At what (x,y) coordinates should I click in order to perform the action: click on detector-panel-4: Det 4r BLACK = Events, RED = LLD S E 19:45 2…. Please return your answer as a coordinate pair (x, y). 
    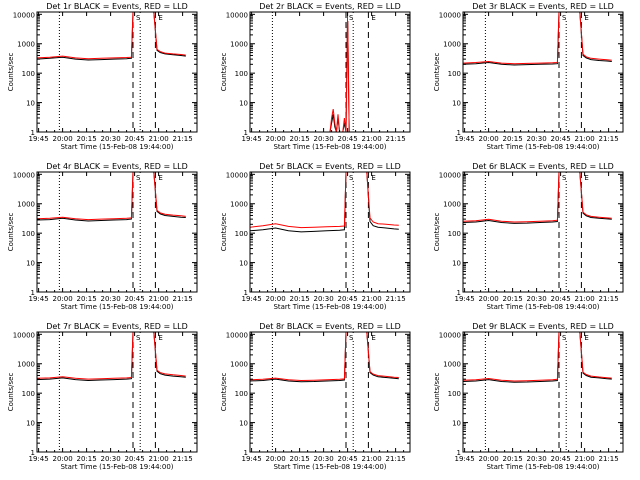
    Looking at the image, I should click on (102, 236).